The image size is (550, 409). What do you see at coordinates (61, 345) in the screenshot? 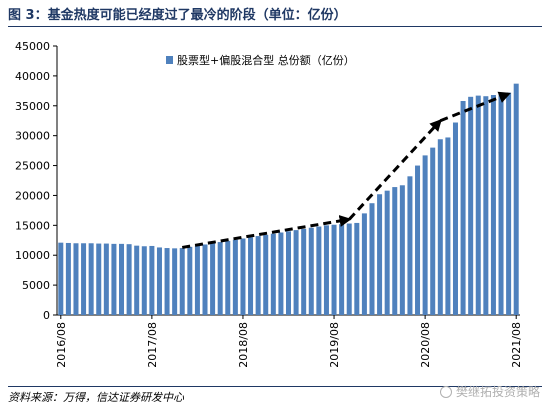
I see `x-tick-label: 2016/08` at bounding box center [61, 345].